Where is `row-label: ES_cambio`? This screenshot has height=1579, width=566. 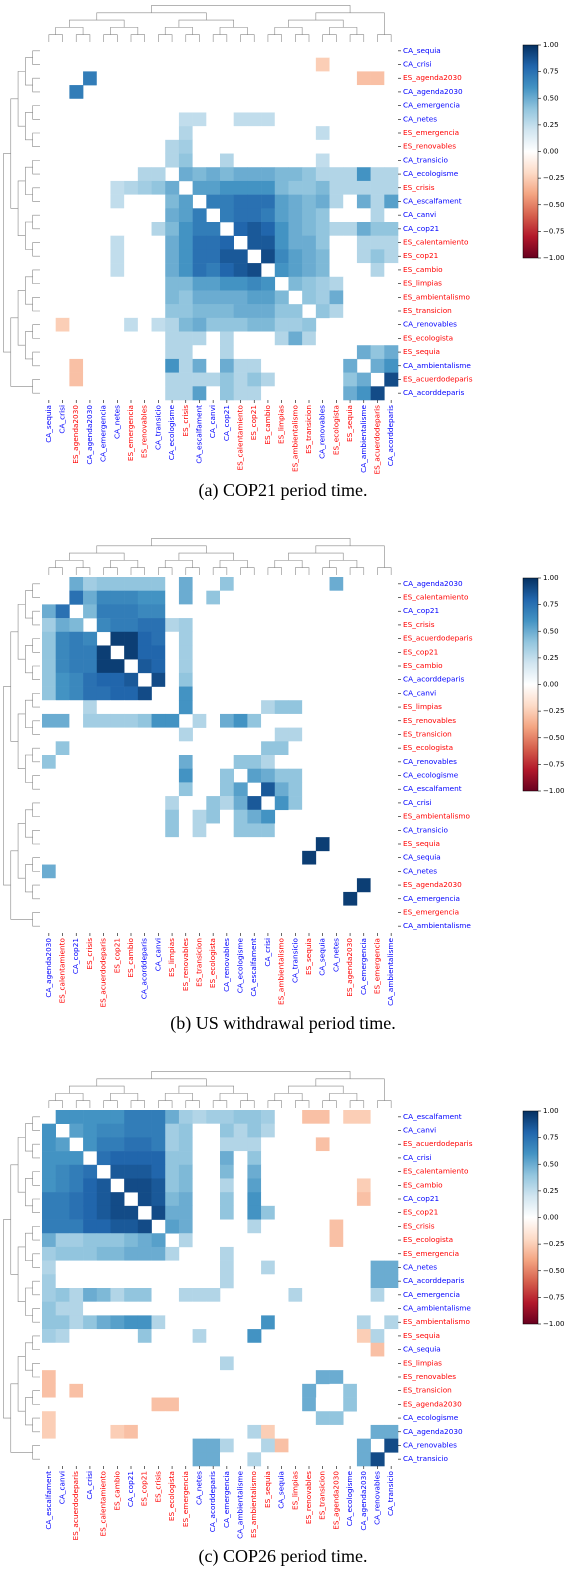 row-label: ES_cambio is located at coordinates (423, 269).